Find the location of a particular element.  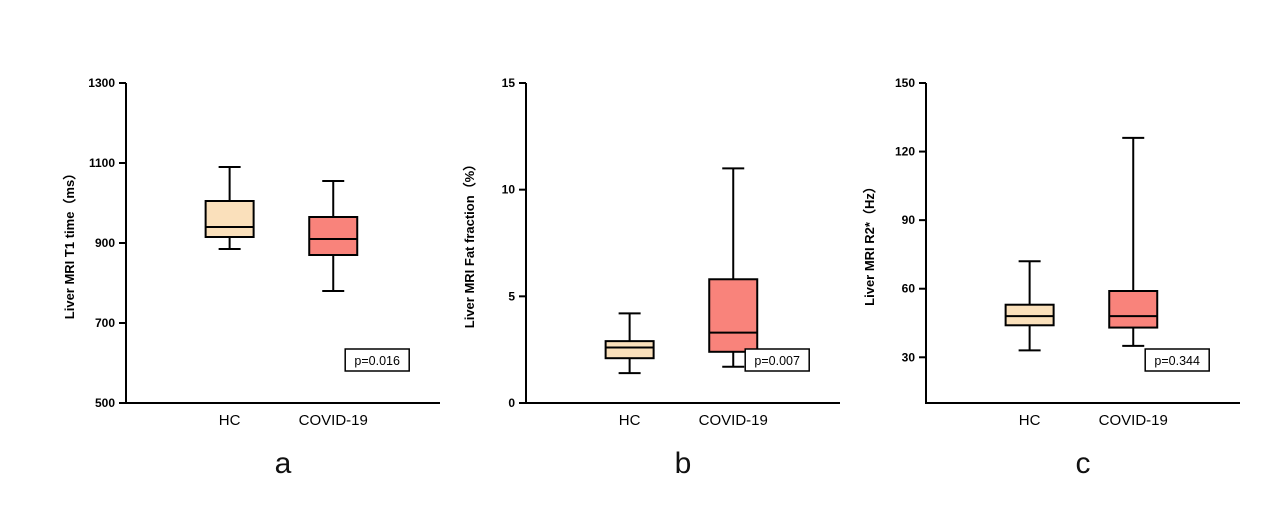

y-tick-label: 1300 is located at coordinates (101, 83).